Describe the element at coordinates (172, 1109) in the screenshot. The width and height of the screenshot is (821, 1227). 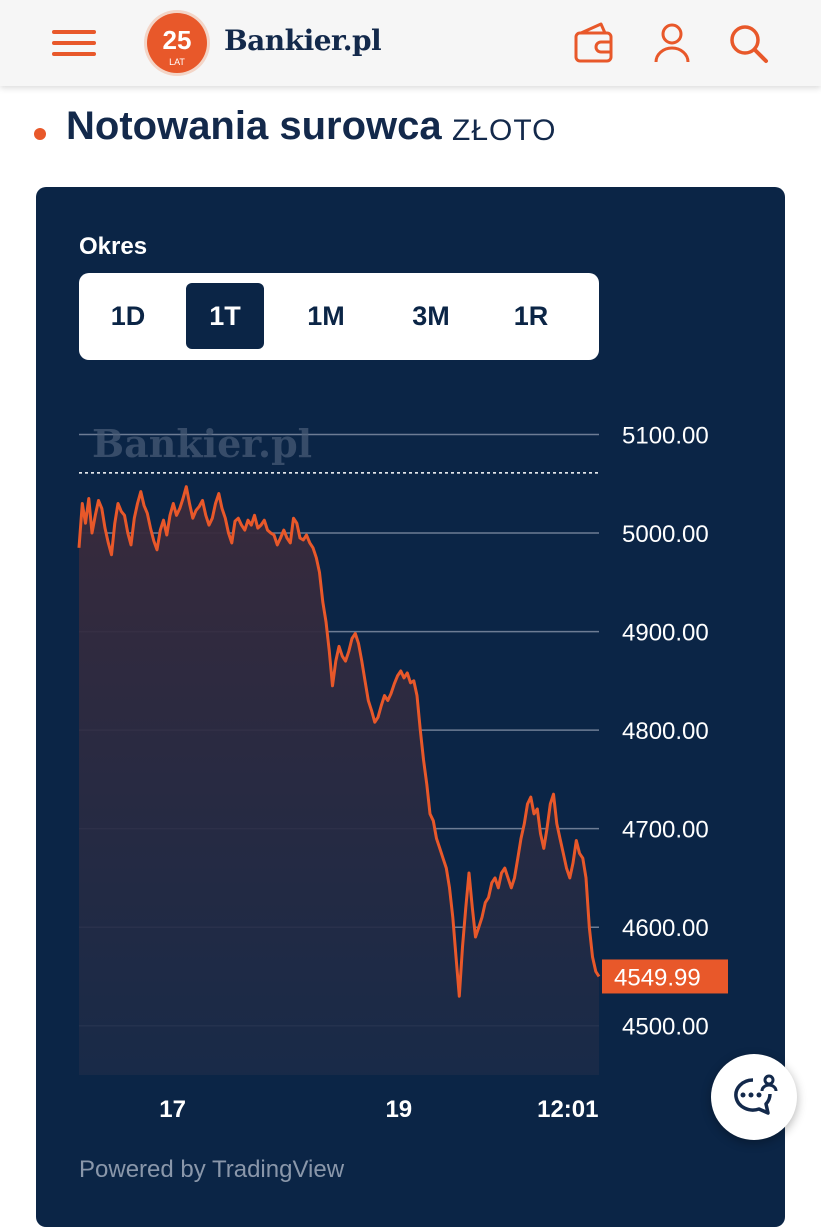
I see `x-tick-label: 17` at that location.